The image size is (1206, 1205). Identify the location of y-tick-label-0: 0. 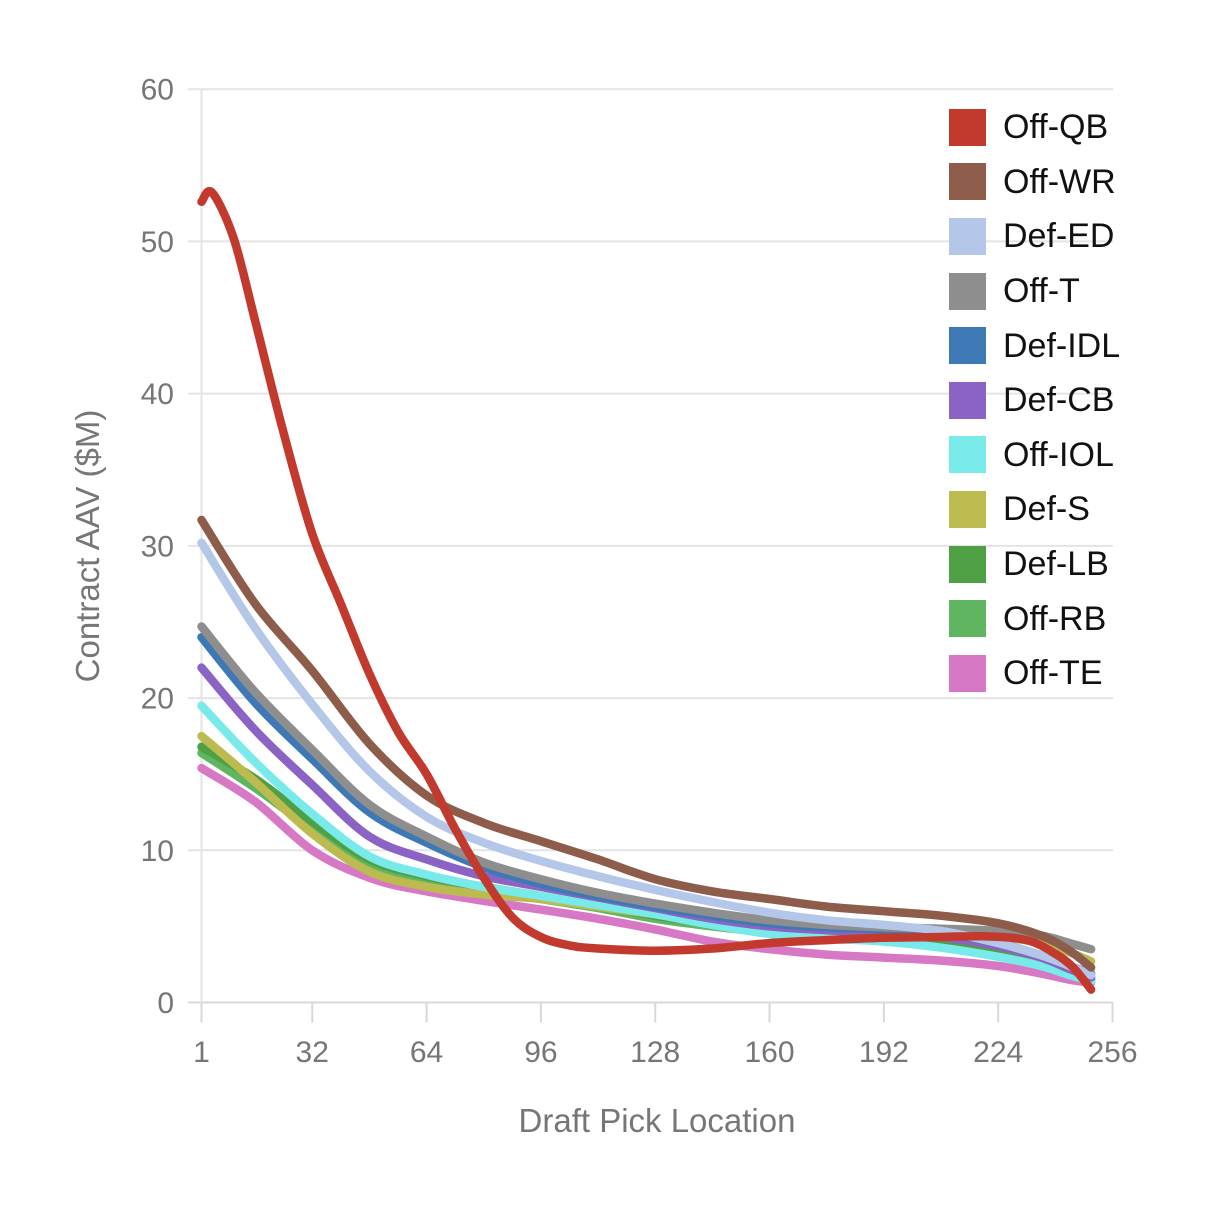
(165, 1003).